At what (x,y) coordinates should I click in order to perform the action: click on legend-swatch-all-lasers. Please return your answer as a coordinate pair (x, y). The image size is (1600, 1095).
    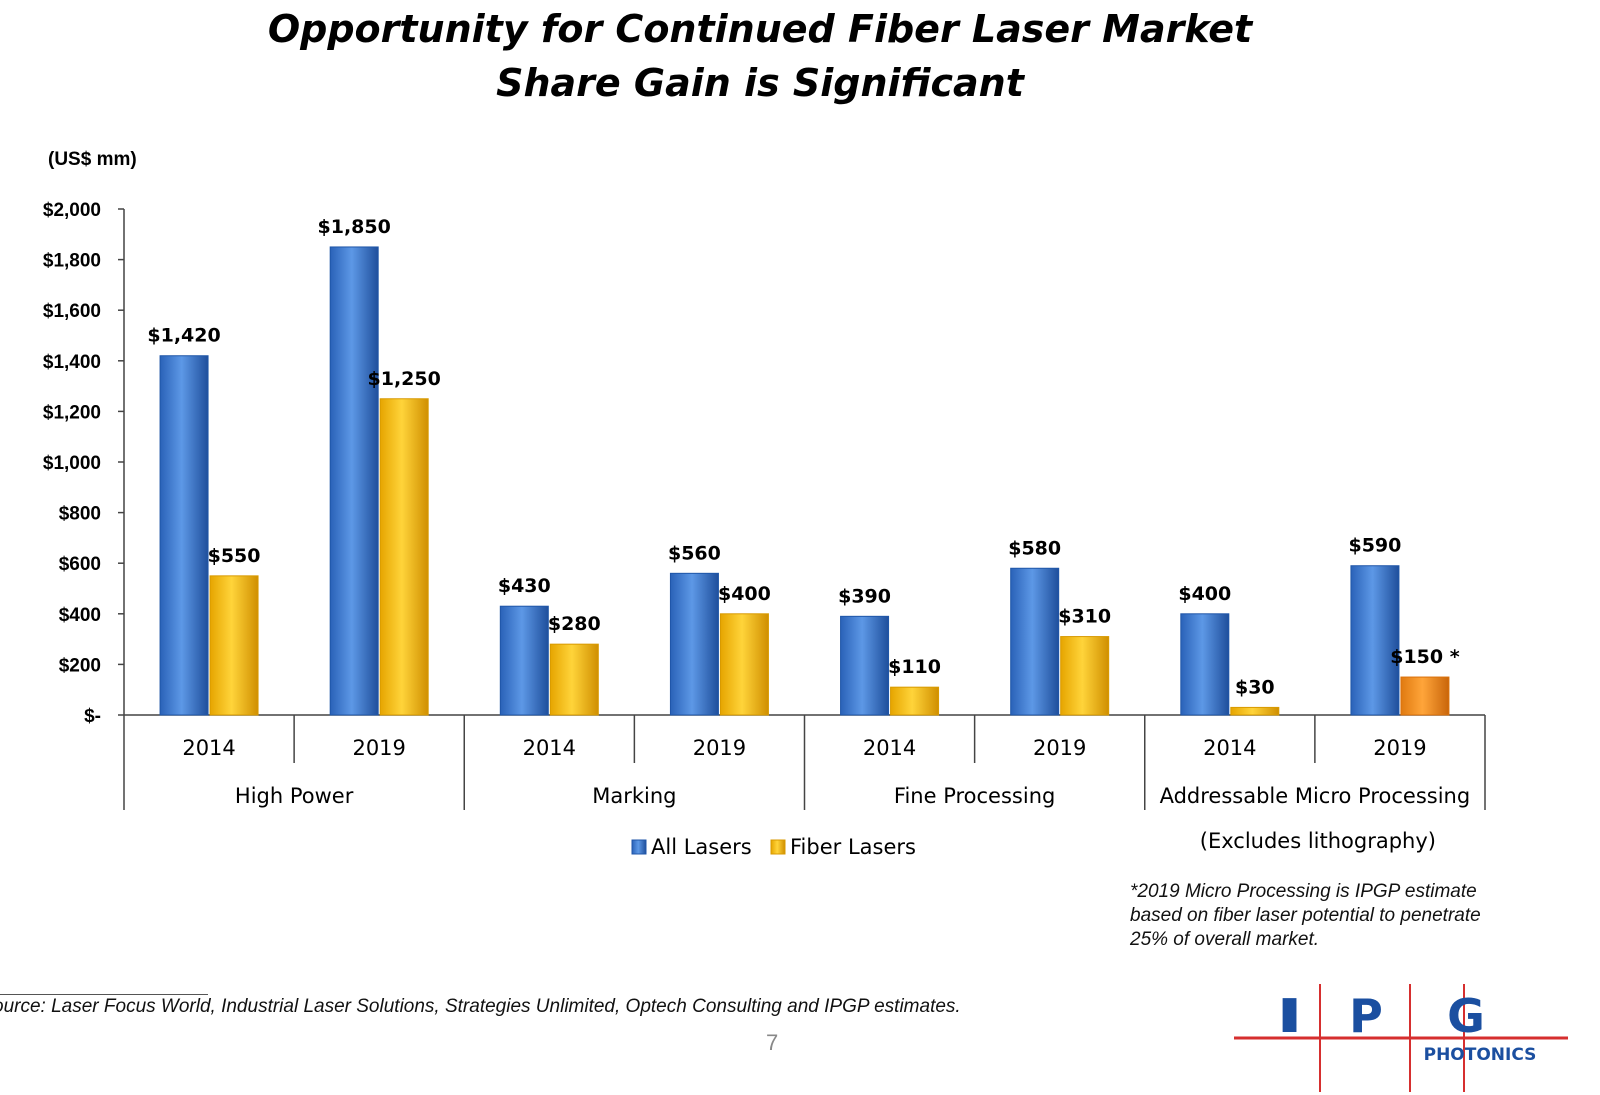
    Looking at the image, I should click on (639, 847).